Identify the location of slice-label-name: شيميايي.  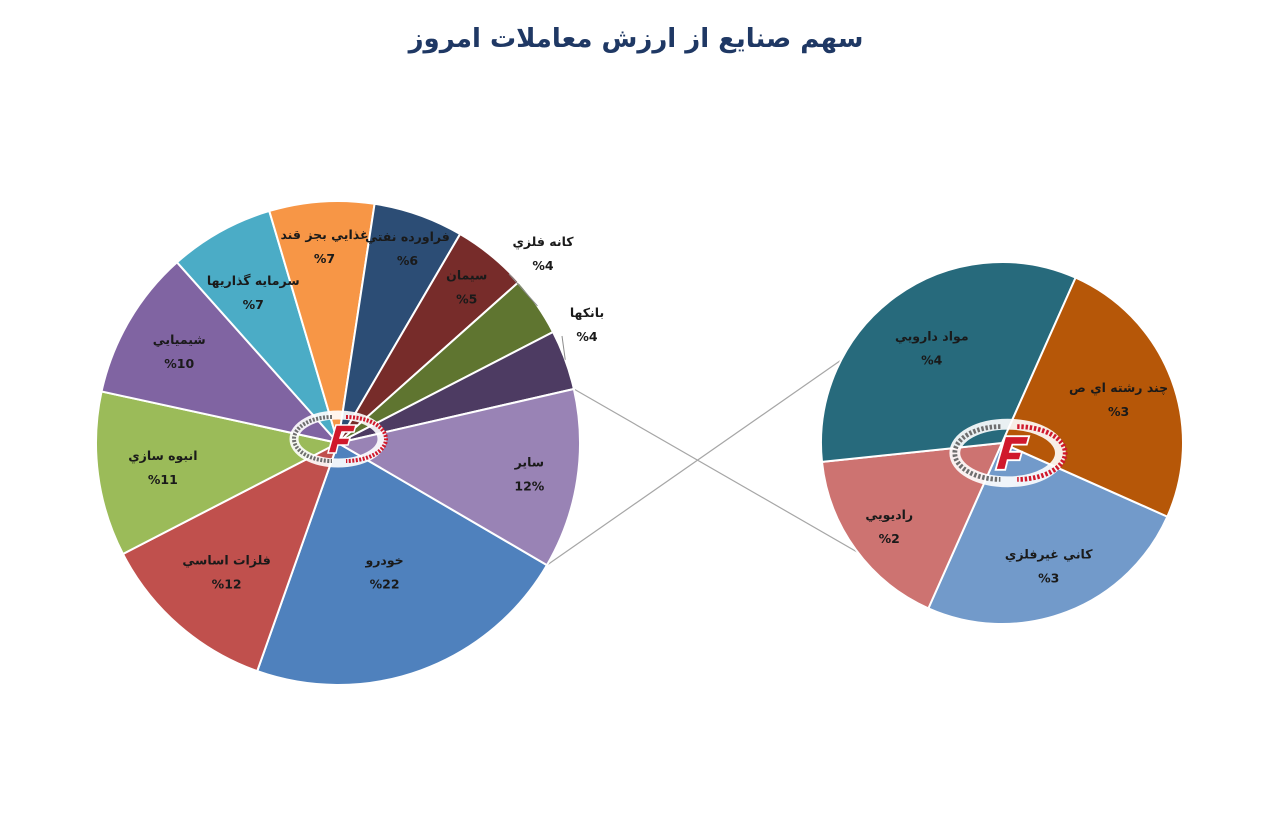
(179, 339).